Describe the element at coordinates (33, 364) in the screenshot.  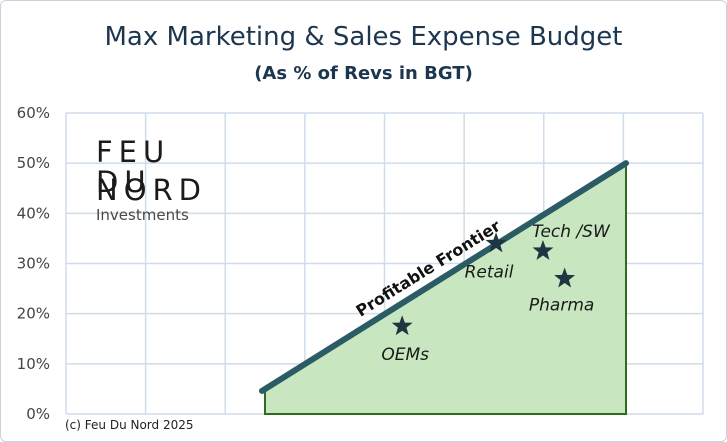
I see `y-tick-label: 10%` at that location.